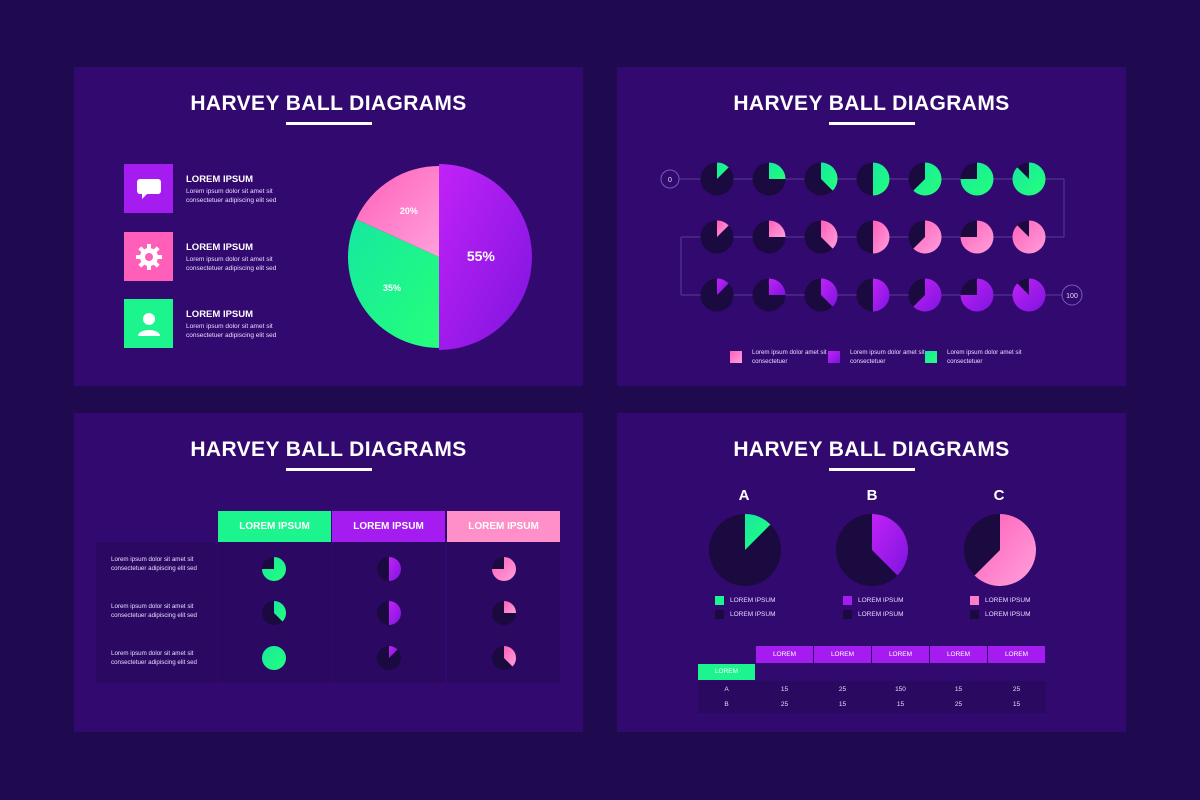 This screenshot has width=1200, height=800. I want to click on harvey-ball-c, so click(1000, 550).